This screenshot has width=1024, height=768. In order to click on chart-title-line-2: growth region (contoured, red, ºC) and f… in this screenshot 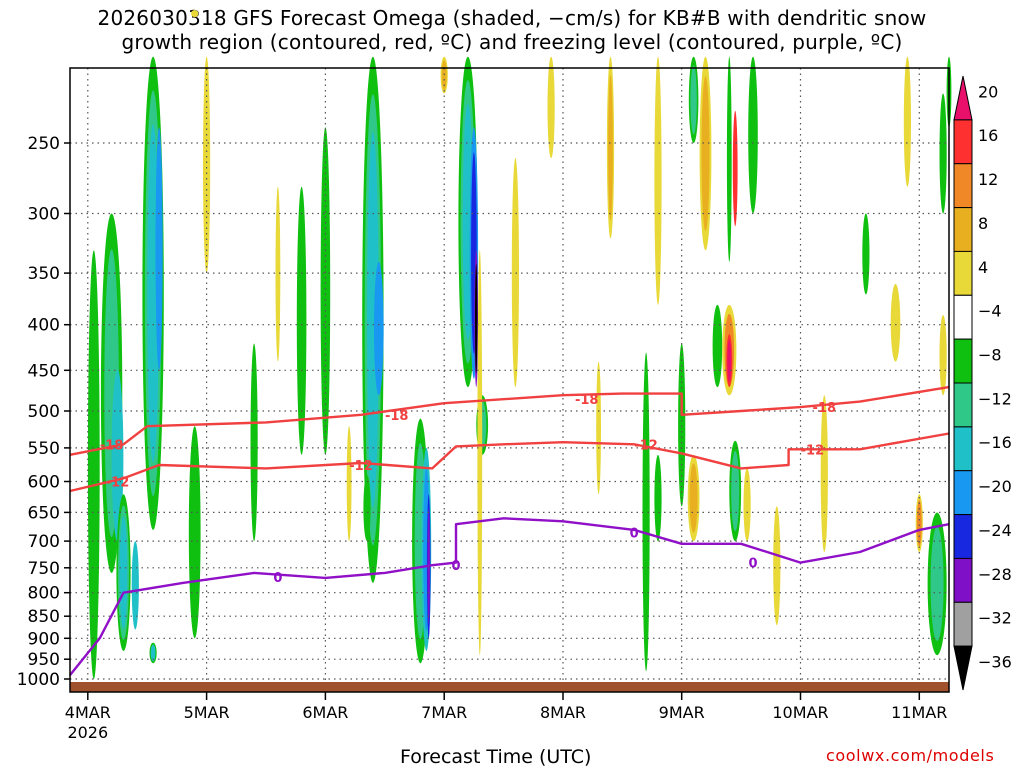, I will do `click(512, 42)`.